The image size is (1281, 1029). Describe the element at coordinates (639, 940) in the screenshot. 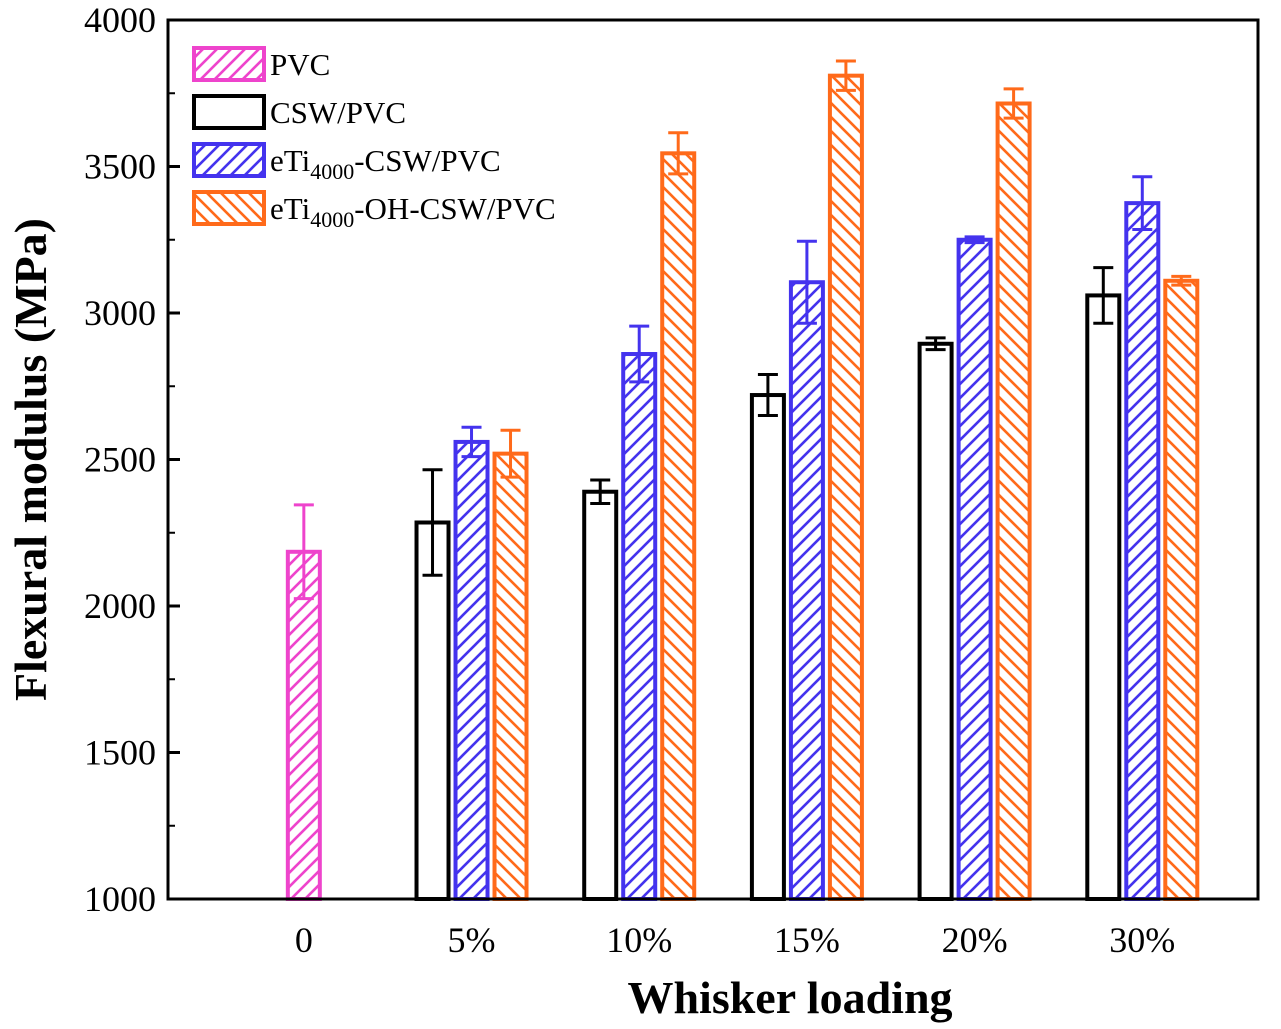

I see `x-tick-label: 10%` at that location.